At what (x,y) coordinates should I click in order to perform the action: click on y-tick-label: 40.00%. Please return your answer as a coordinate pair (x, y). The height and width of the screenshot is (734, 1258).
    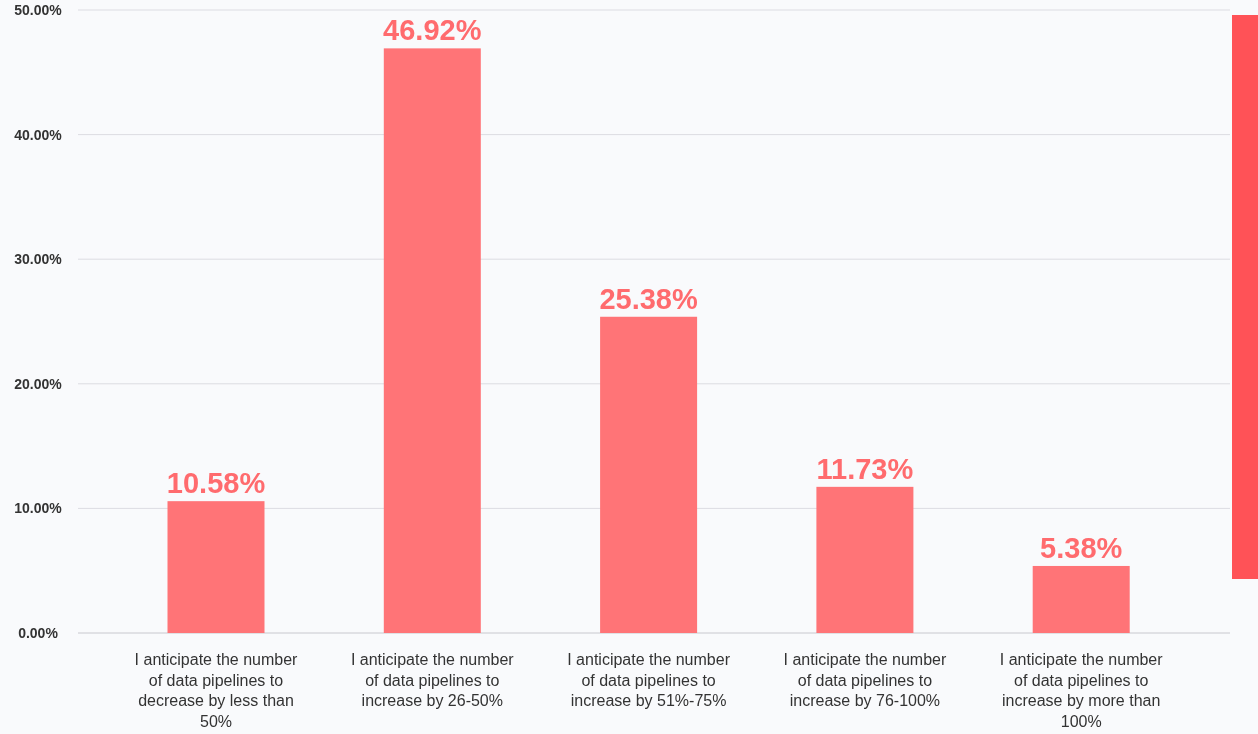
    Looking at the image, I should click on (38, 134).